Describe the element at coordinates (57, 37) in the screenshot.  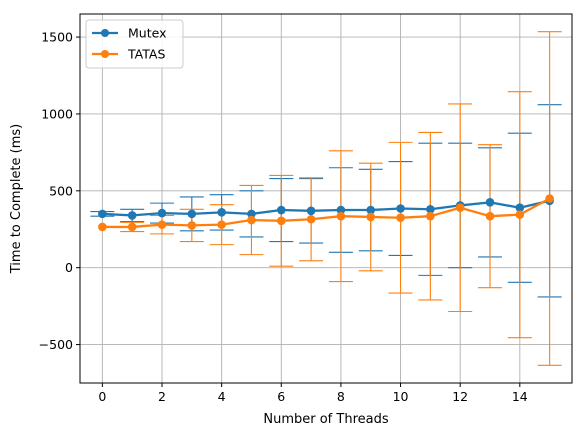
I see `y-tick-label: 1500` at that location.